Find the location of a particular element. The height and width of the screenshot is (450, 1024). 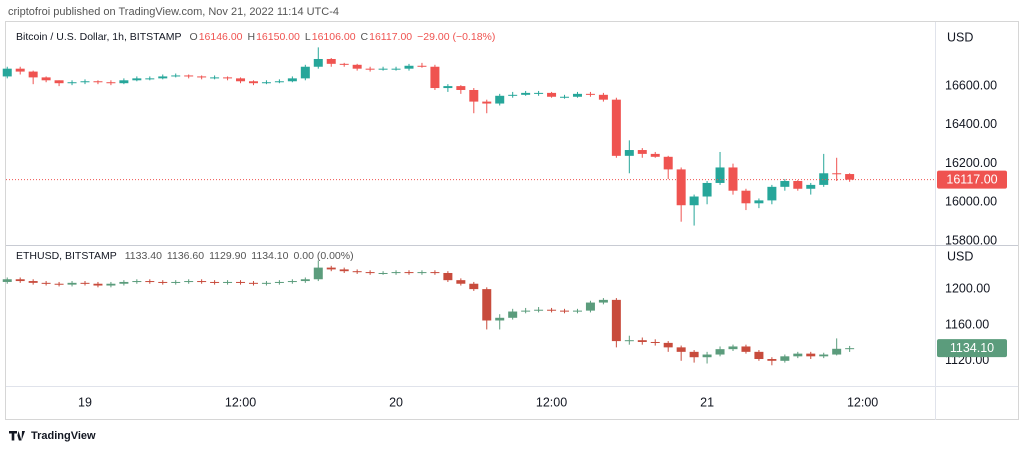

x-tick-label: 12:00 is located at coordinates (551, 402).